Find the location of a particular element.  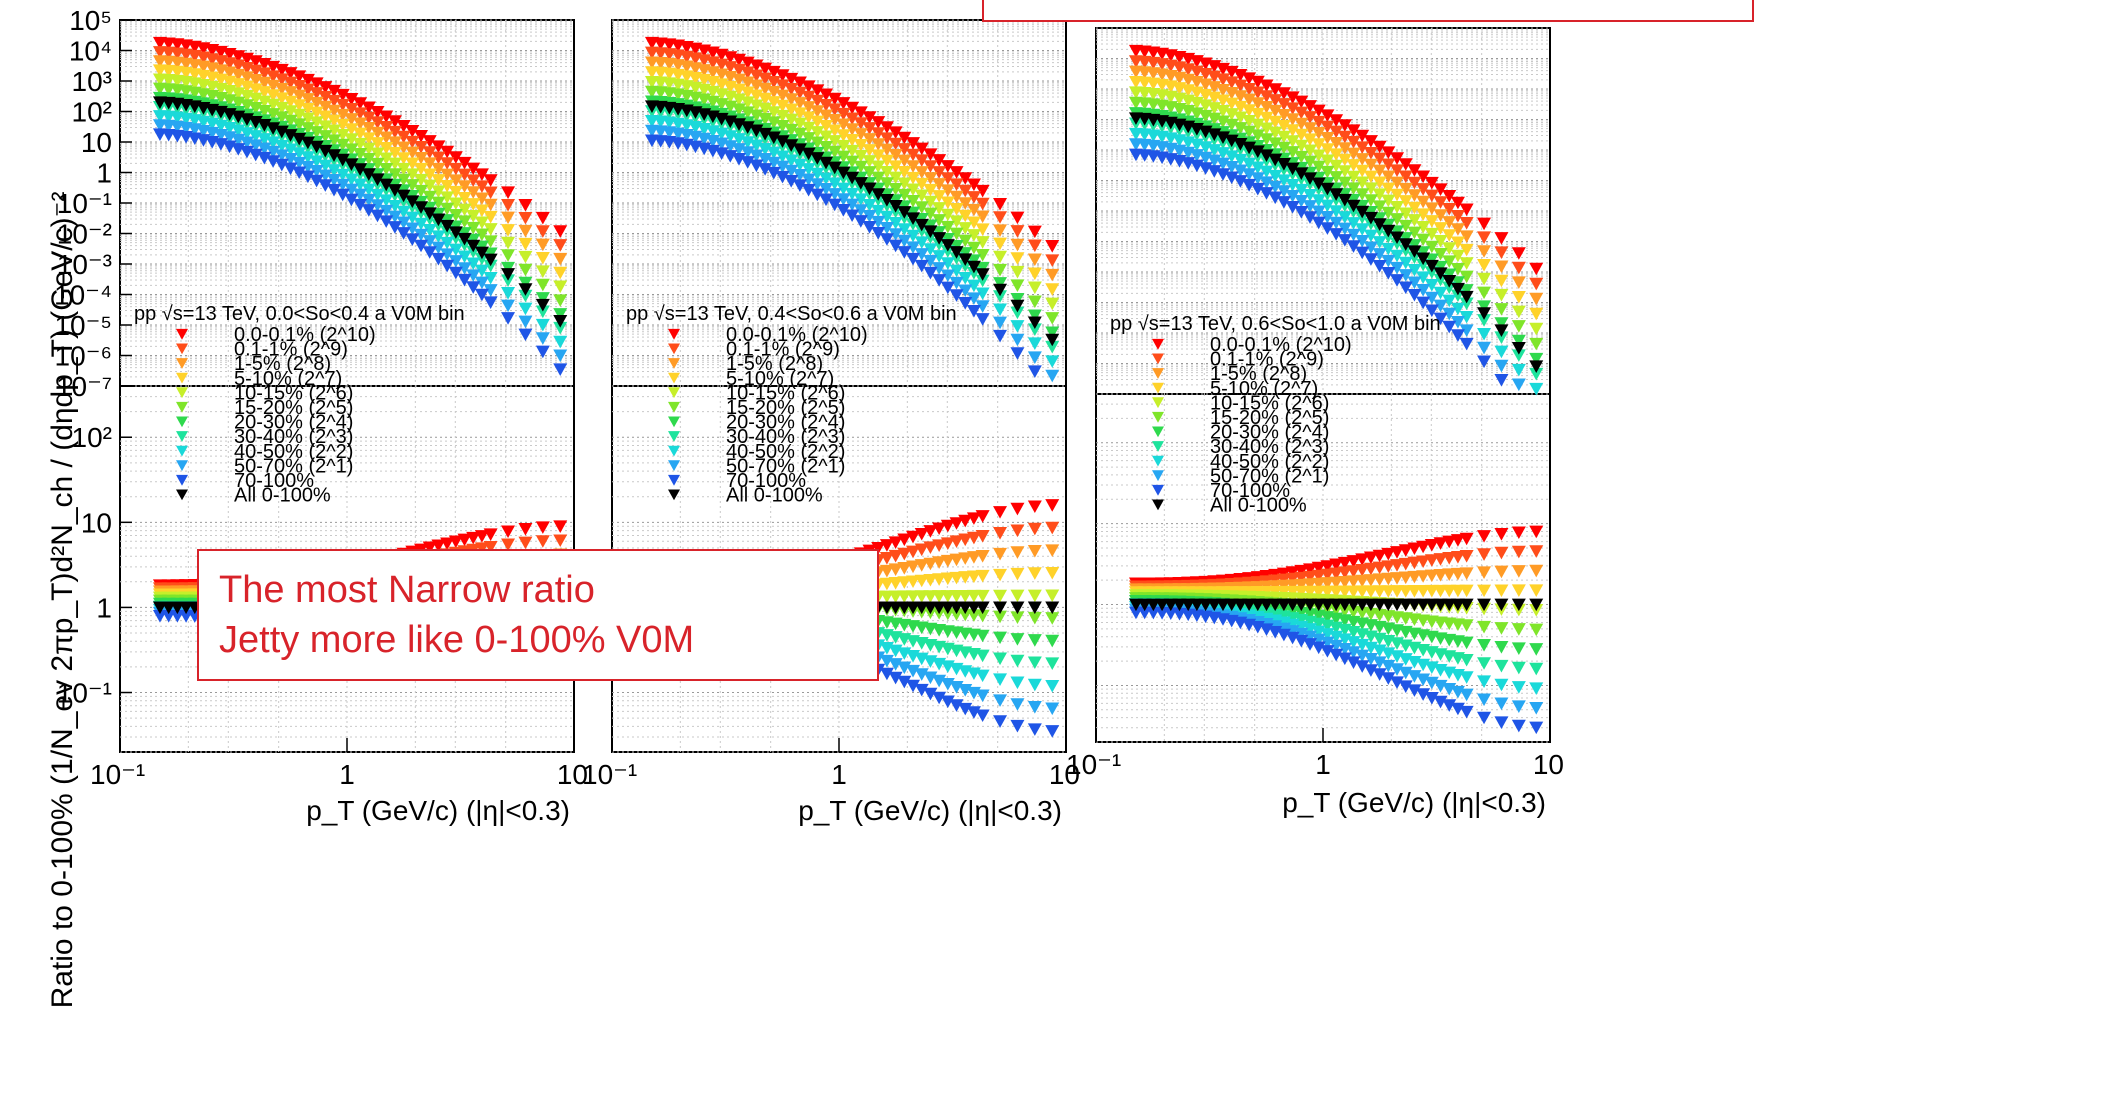

legend-entry: 70-100% is located at coordinates (1250, 491).